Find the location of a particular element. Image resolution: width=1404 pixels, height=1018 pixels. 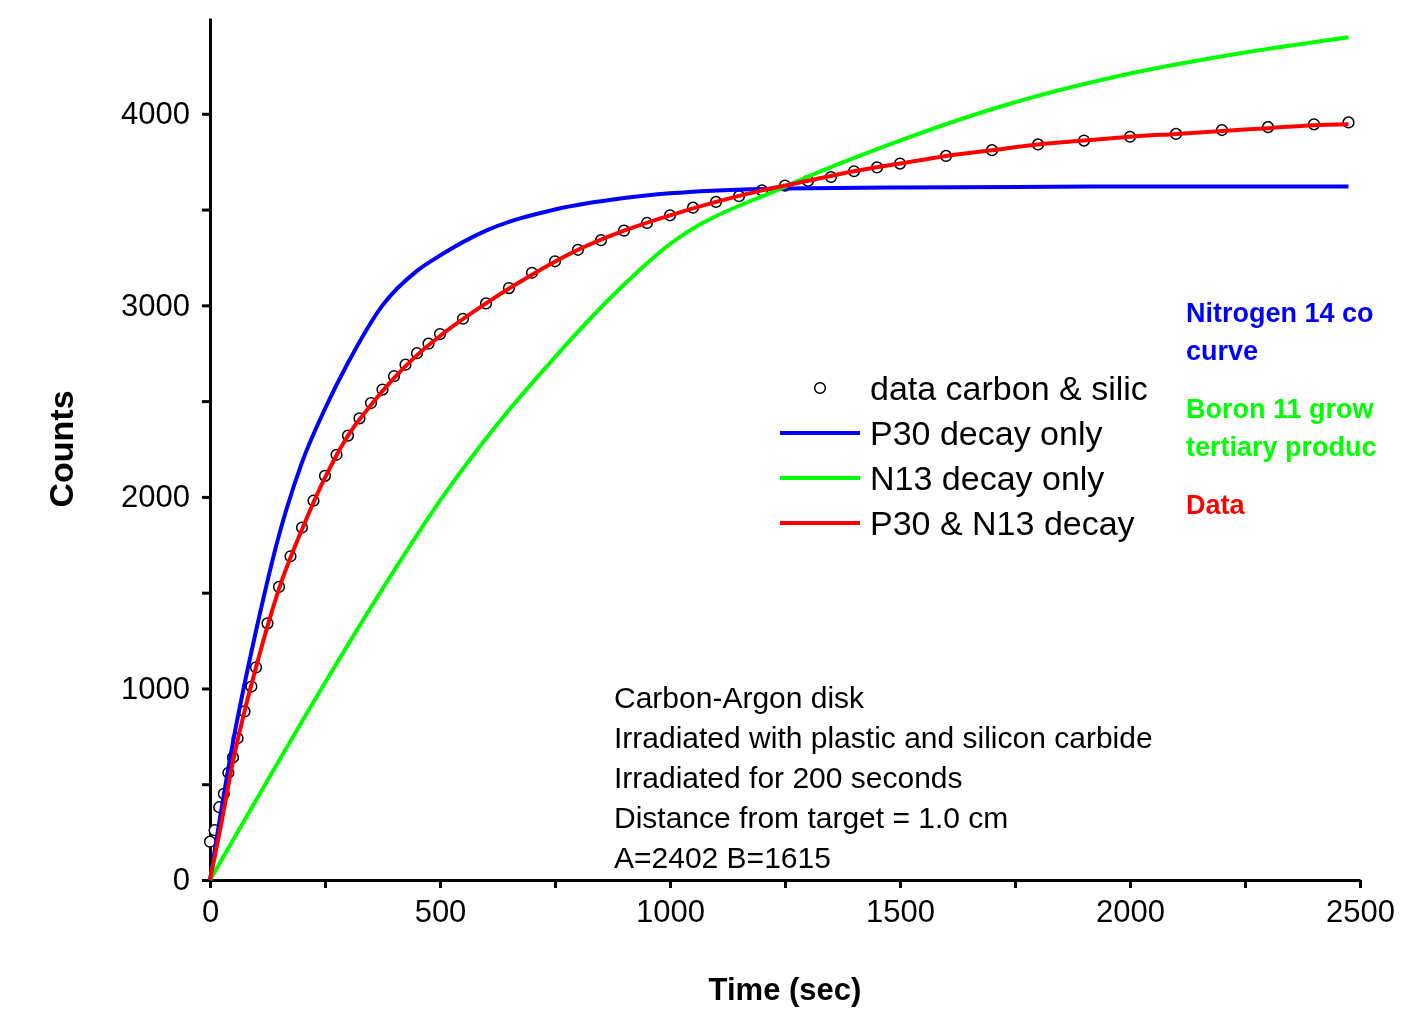

legend-label: P30 & N13 decay is located at coordinates (1002, 523).